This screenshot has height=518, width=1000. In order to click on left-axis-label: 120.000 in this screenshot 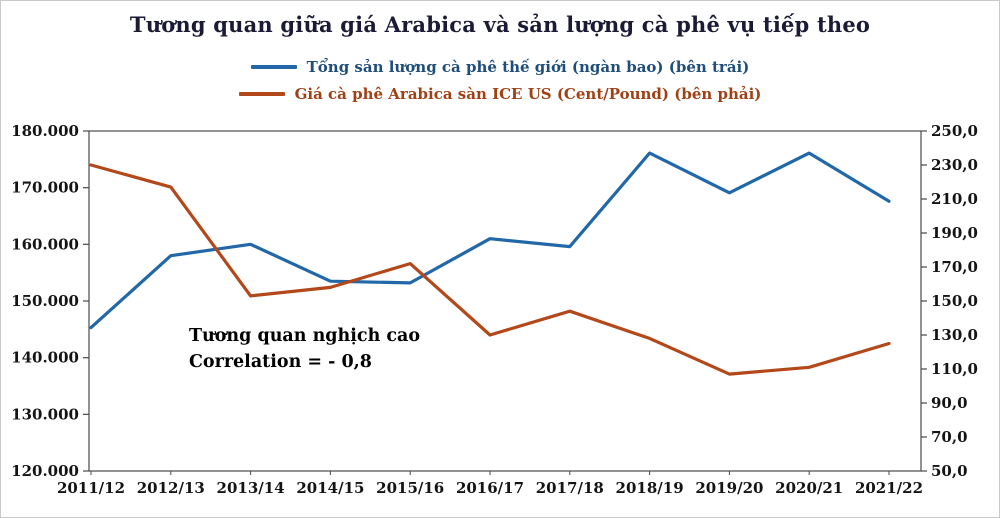, I will do `click(45, 471)`.